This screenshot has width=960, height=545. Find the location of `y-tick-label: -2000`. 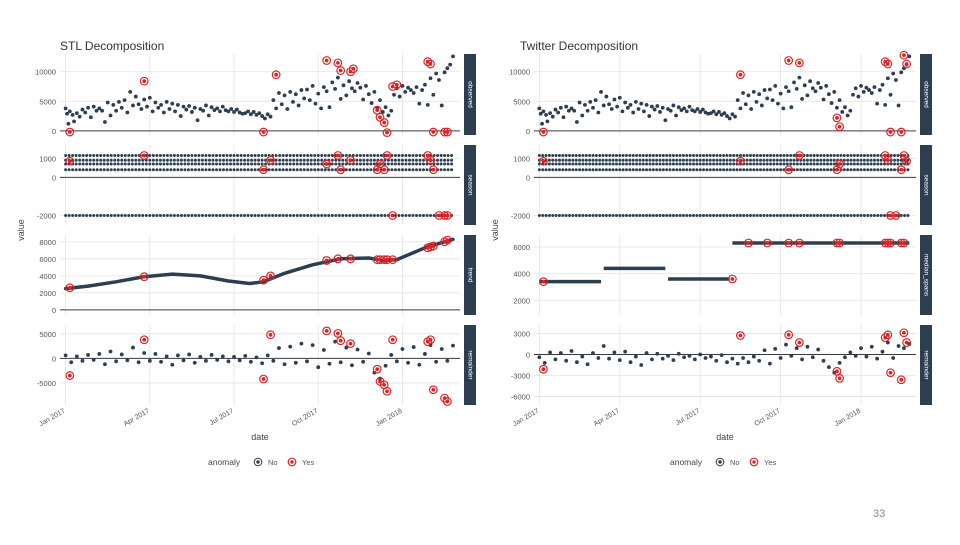

y-tick-label: -2000 is located at coordinates (520, 215).